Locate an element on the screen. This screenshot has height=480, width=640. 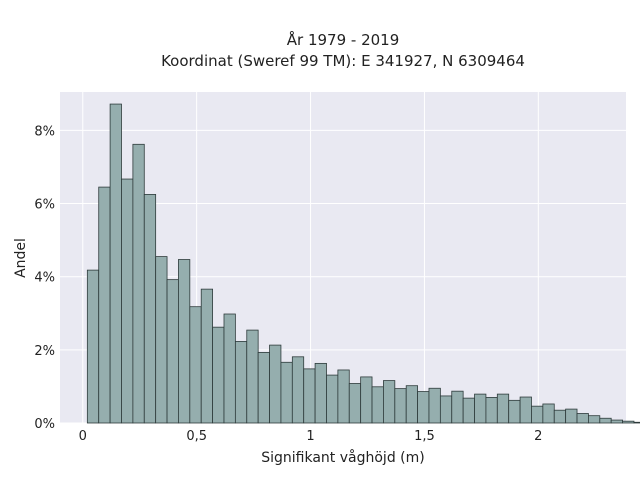
x-tick-label: 1 is located at coordinates (310, 436).